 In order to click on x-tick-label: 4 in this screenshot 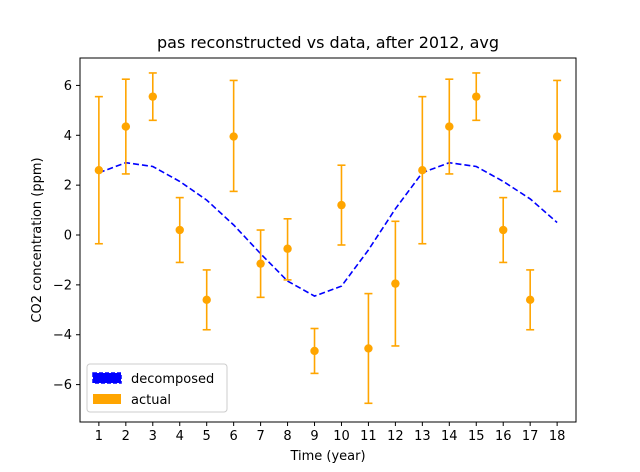, I will do `click(180, 436)`.